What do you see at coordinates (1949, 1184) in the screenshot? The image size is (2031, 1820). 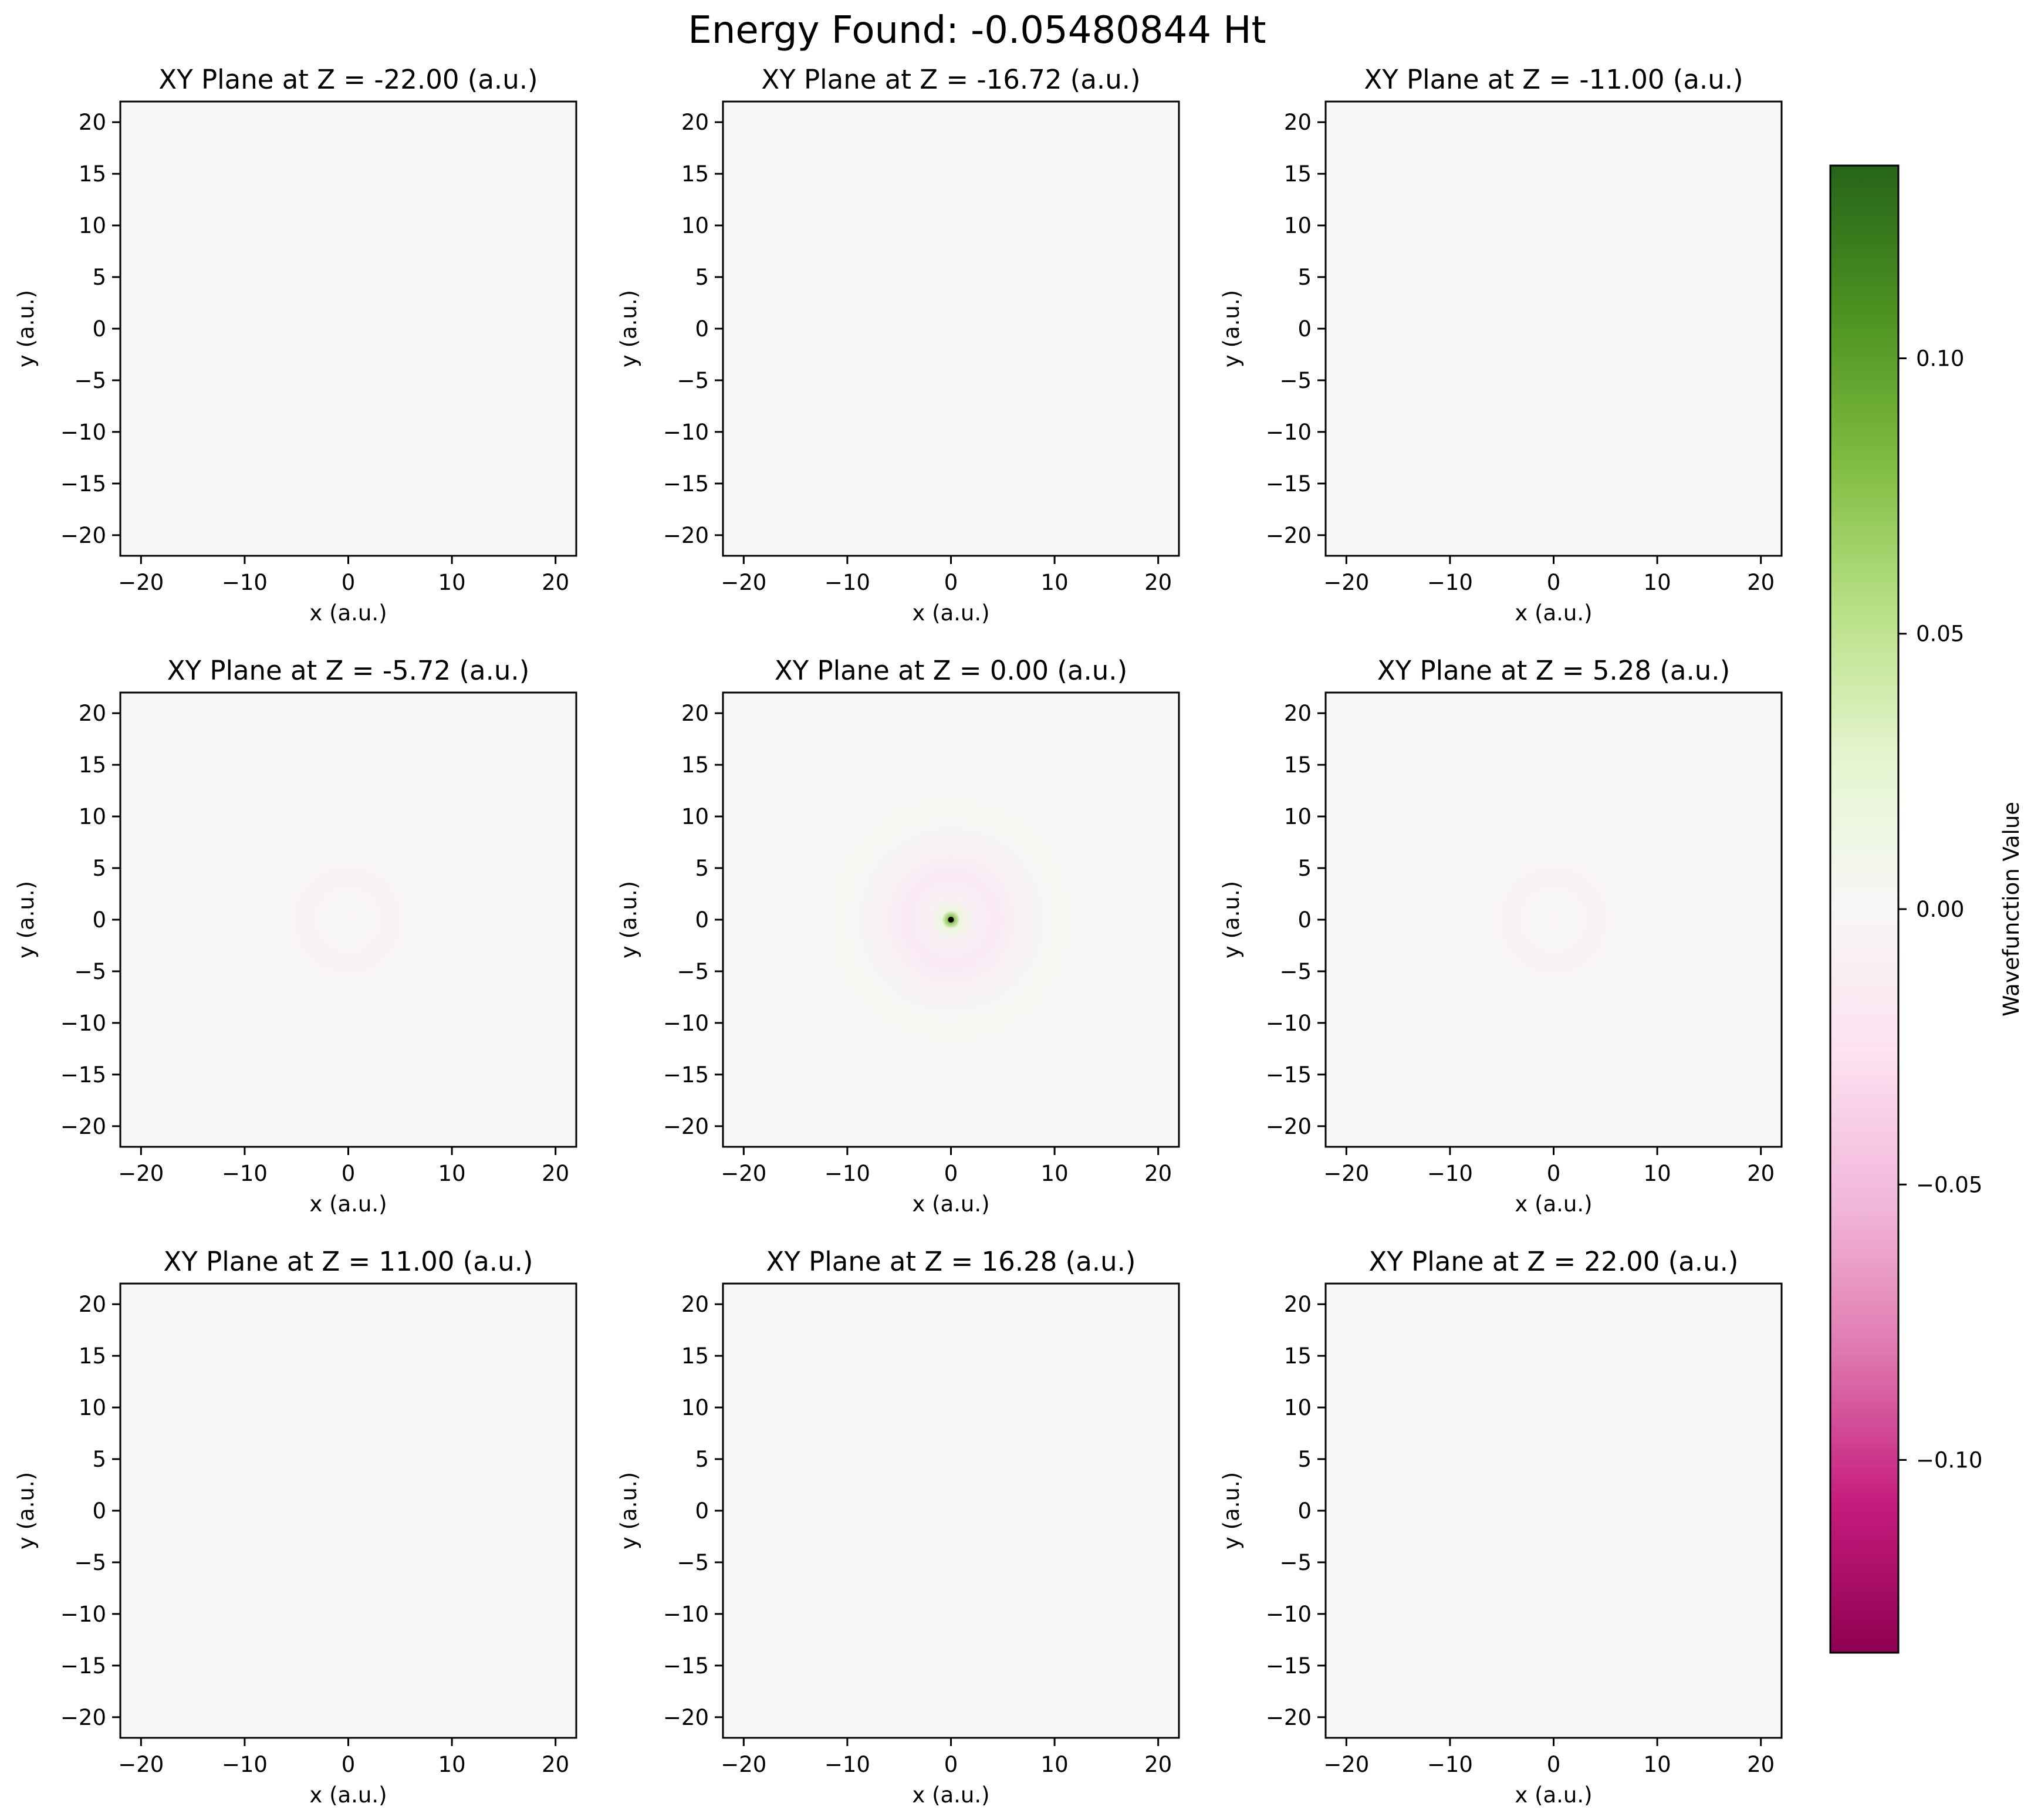 I see `colorbar-tick-label: −0.05` at bounding box center [1949, 1184].